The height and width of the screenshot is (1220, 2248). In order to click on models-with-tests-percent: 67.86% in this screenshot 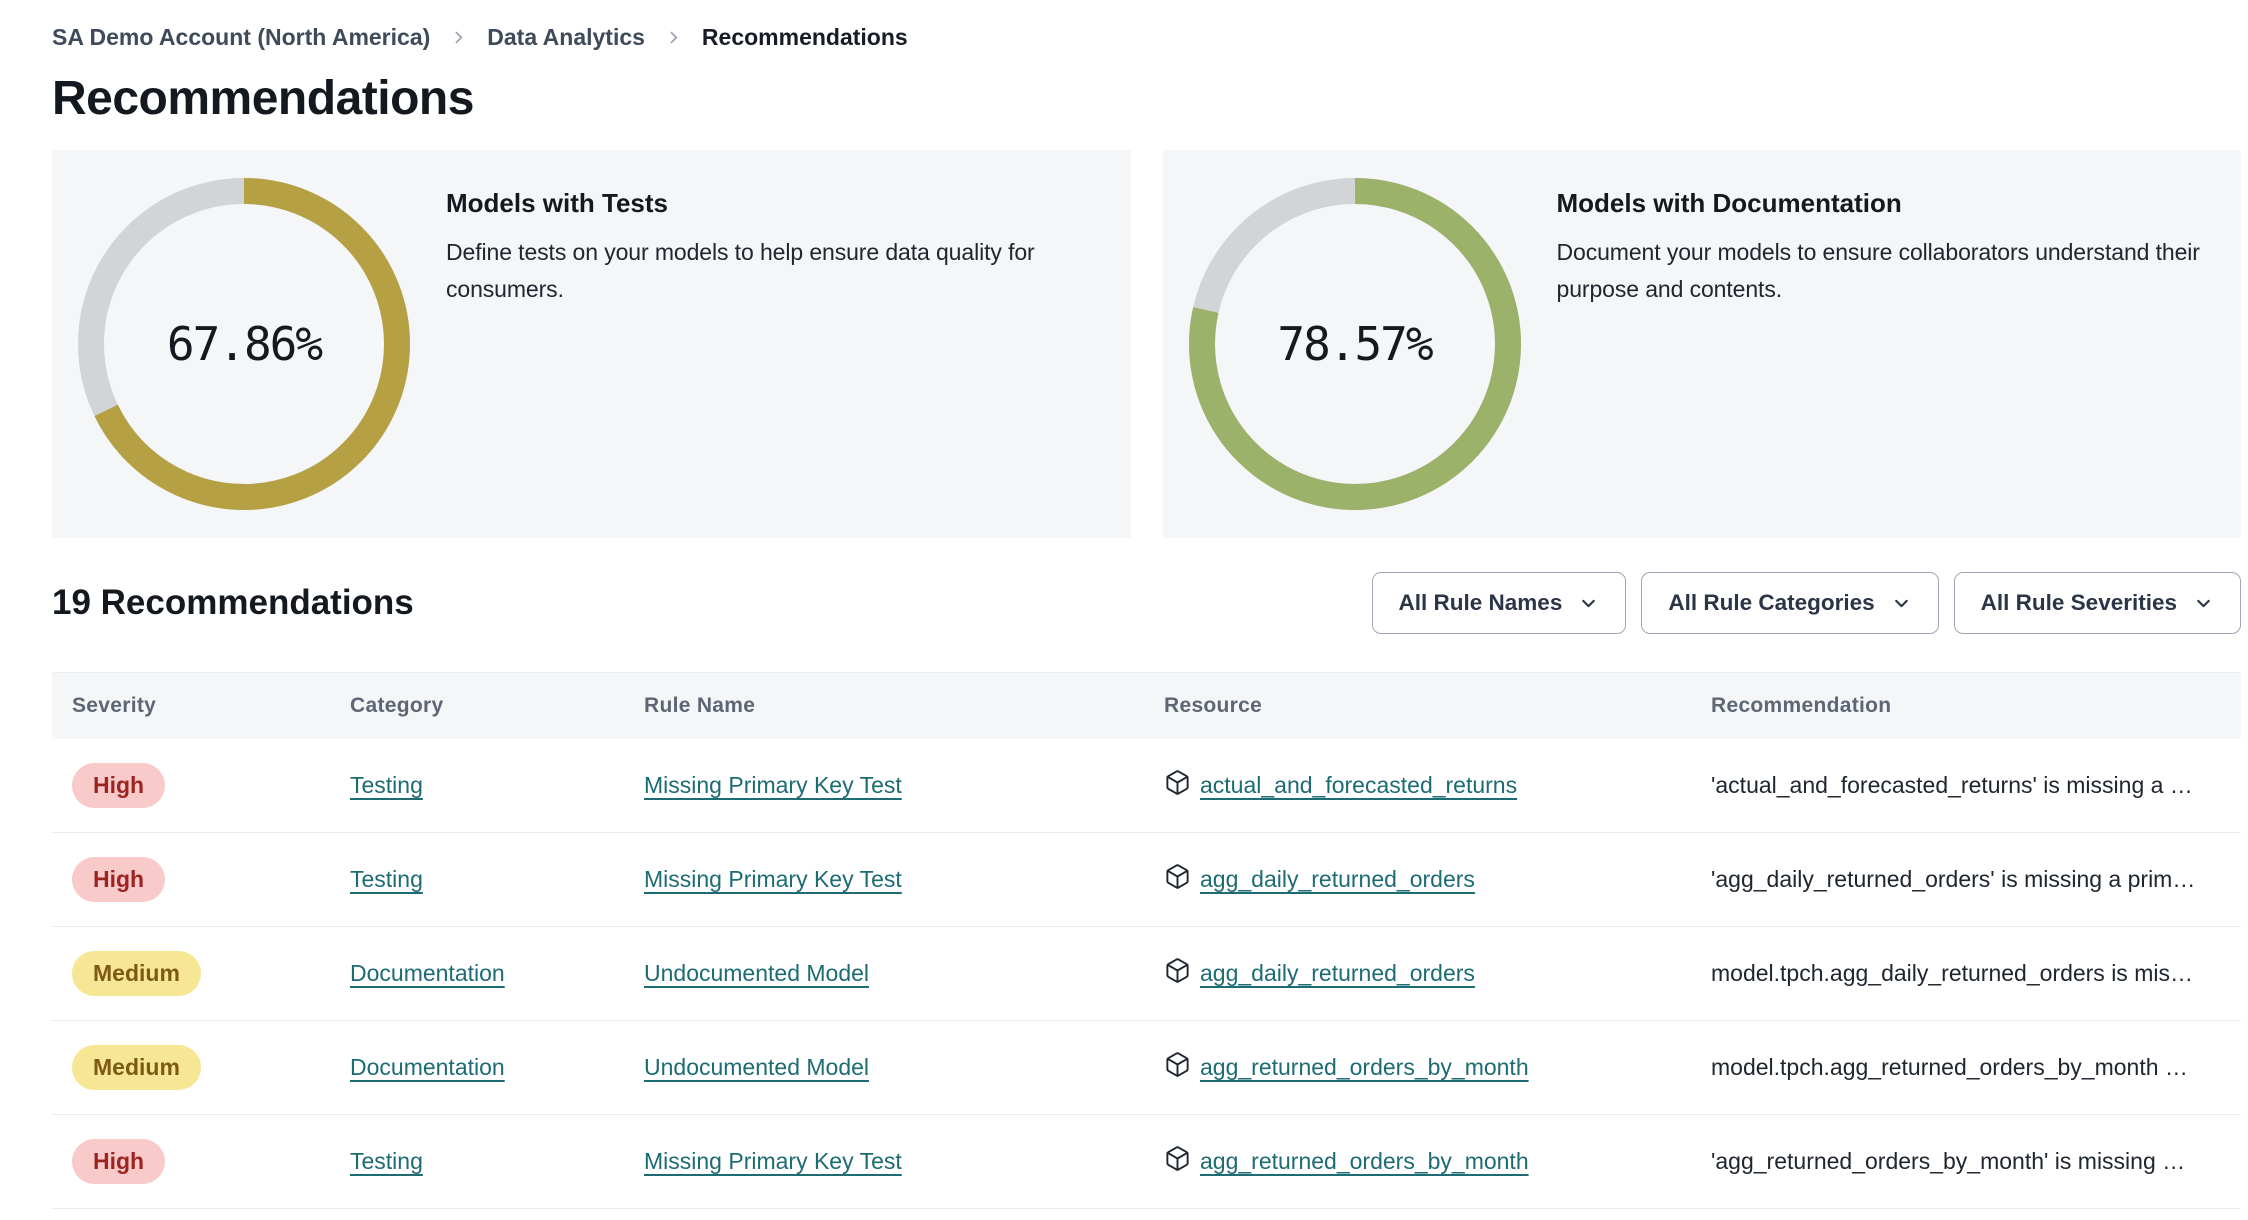, I will do `click(244, 344)`.